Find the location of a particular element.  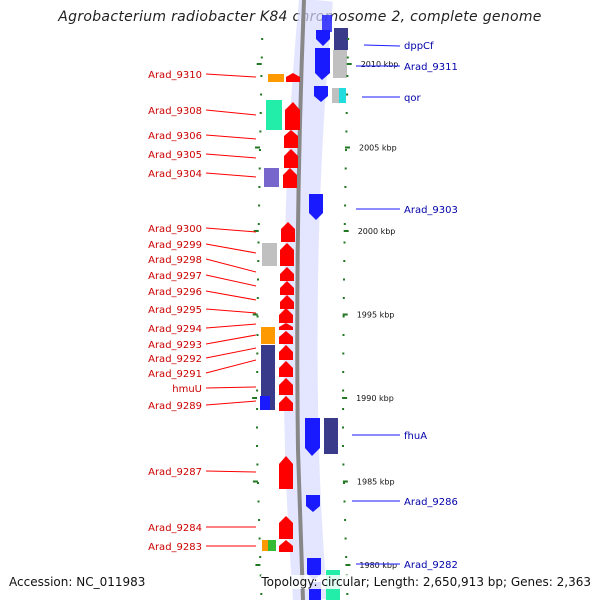

gene-arad-9287-arrow is located at coordinates (286, 472).